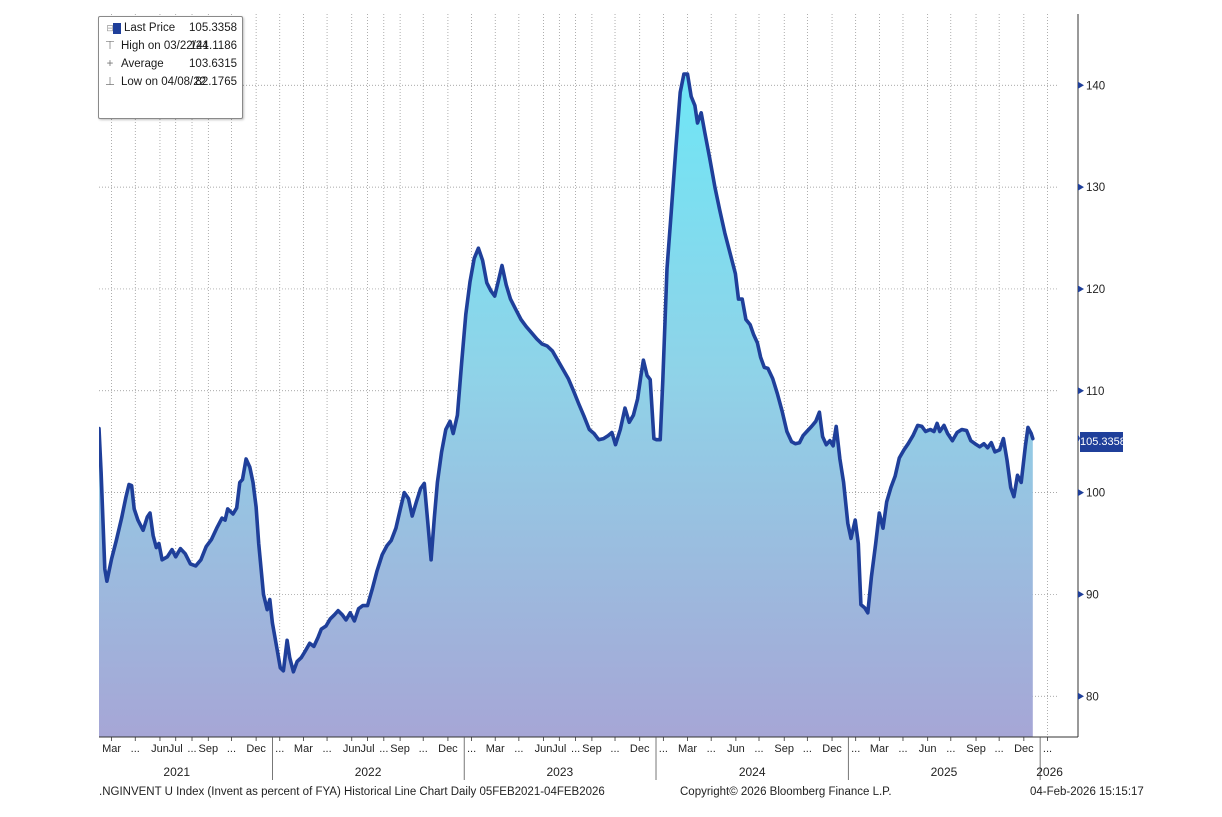  Describe the element at coordinates (165, 46) in the screenshot. I see `legend-high-label: High on 03/22/24` at that location.